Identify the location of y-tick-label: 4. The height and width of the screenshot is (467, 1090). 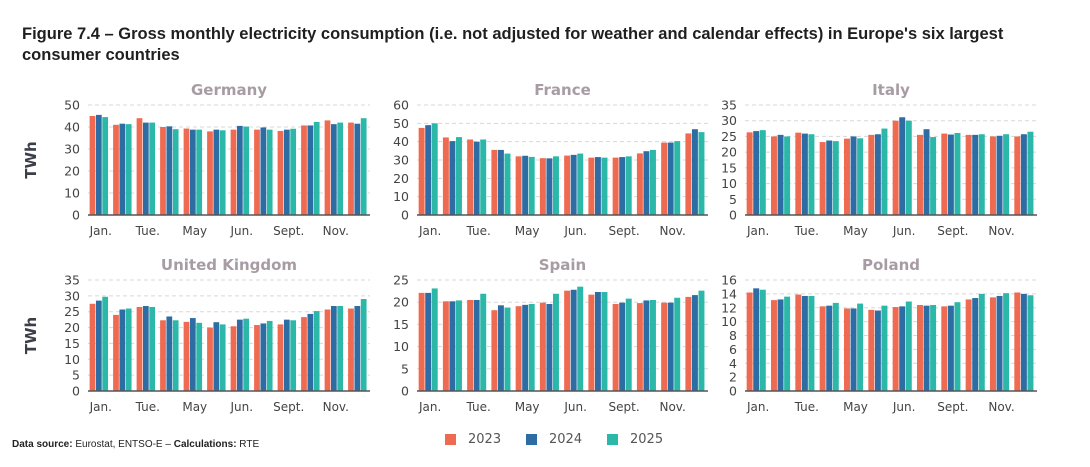
(733, 363).